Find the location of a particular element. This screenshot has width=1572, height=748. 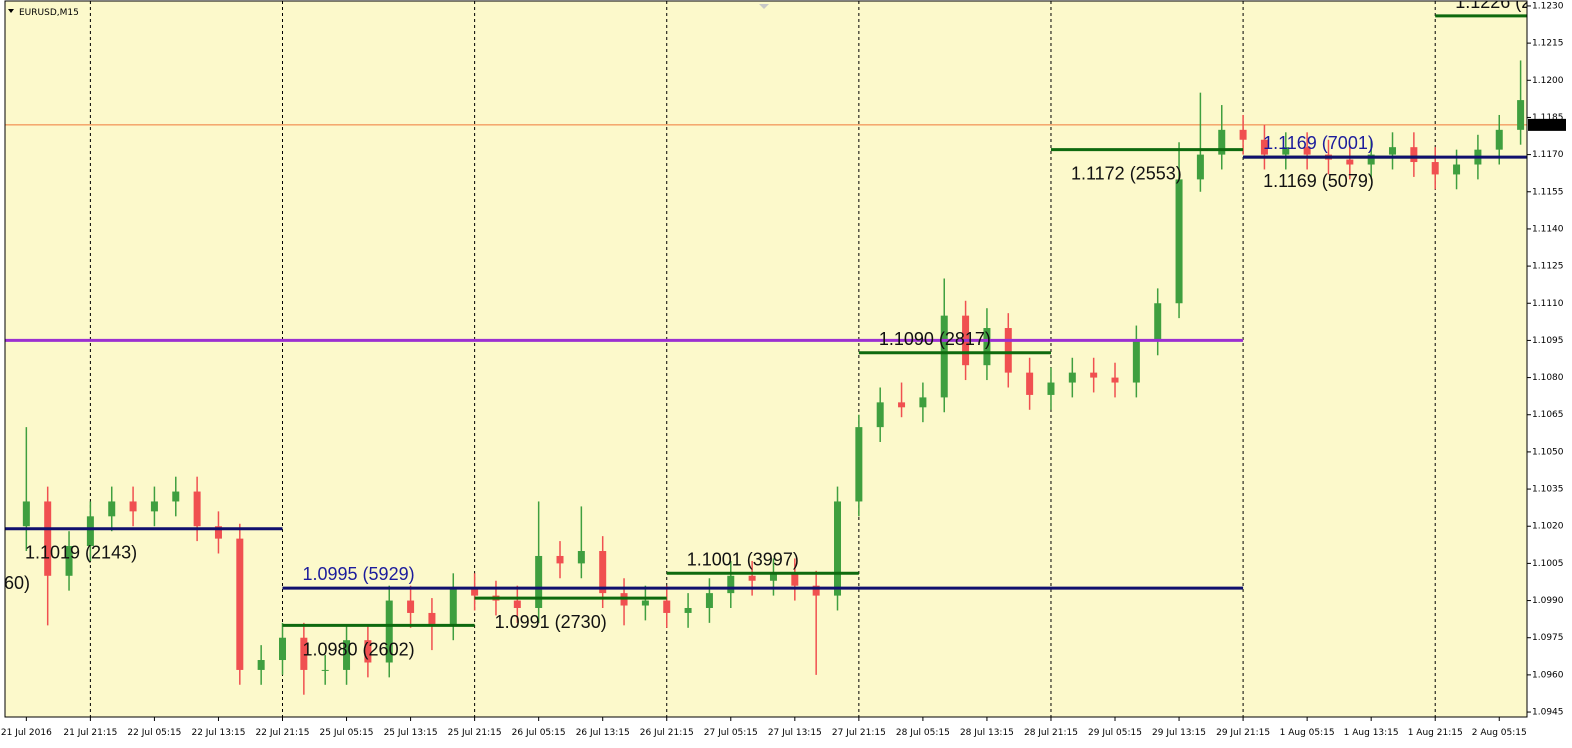

level-label: 1.0980 (2602) is located at coordinates (359, 649).